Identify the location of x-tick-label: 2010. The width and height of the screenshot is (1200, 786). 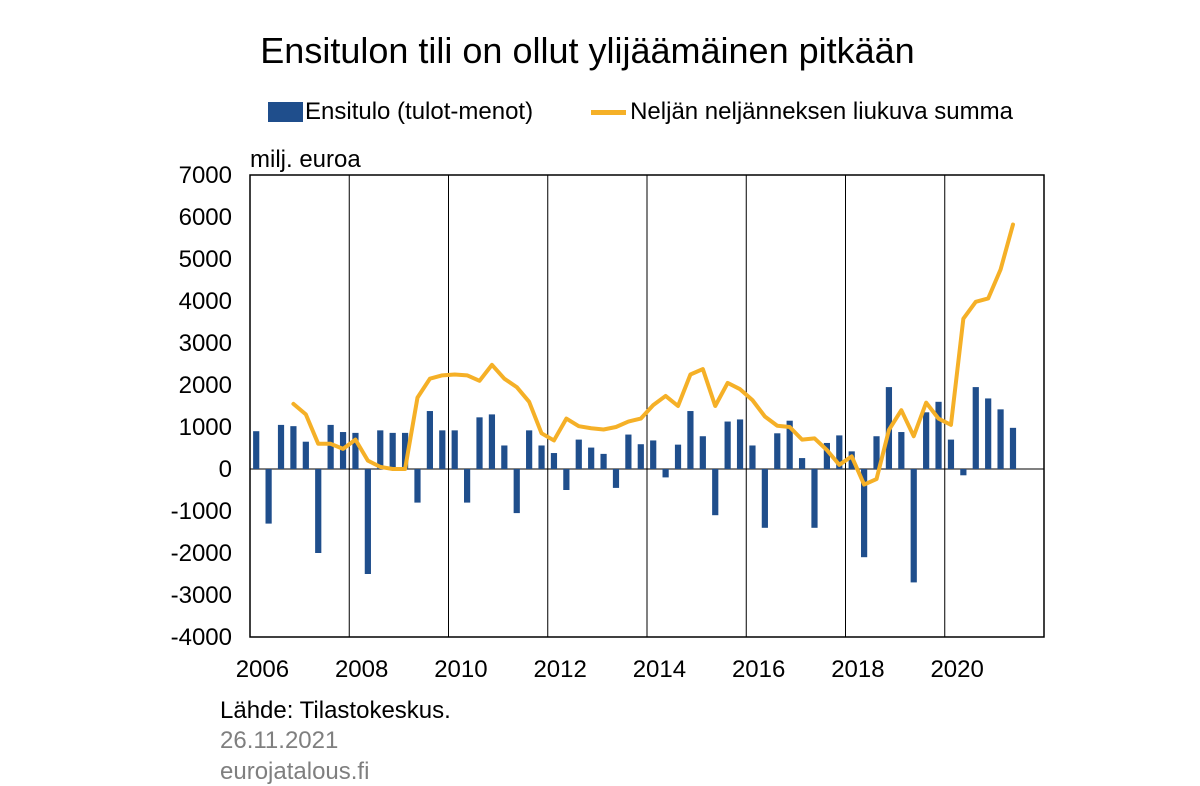
(460, 669).